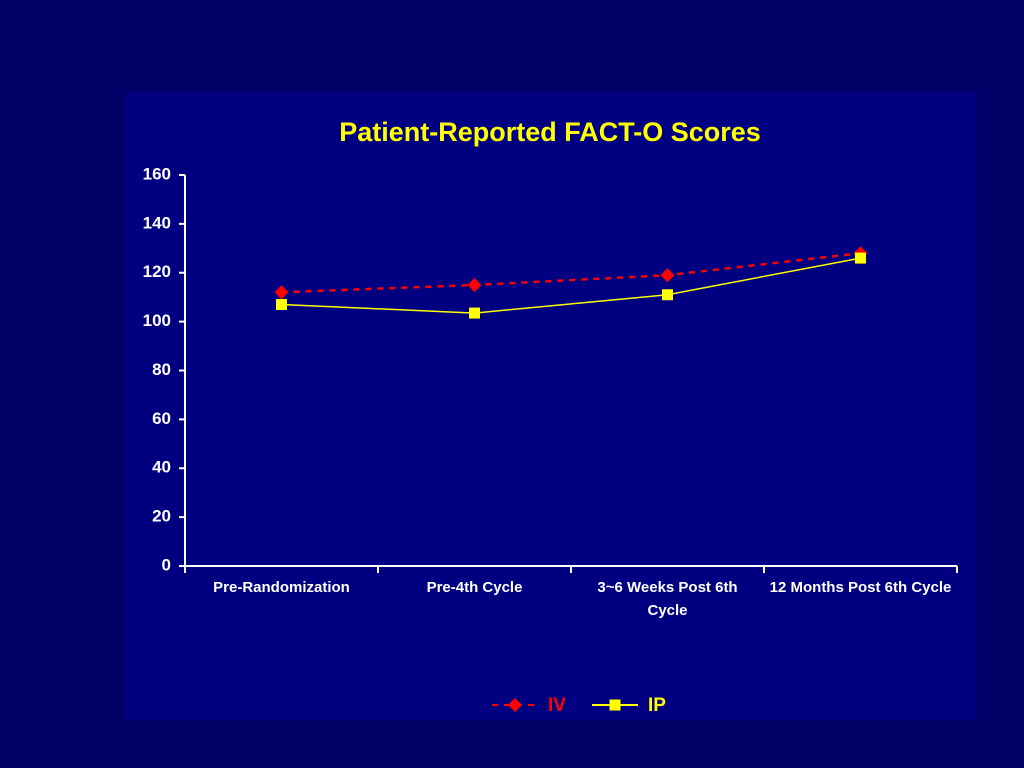  I want to click on chart-title: Patient-Reported FACT-O Scores, so click(550, 132).